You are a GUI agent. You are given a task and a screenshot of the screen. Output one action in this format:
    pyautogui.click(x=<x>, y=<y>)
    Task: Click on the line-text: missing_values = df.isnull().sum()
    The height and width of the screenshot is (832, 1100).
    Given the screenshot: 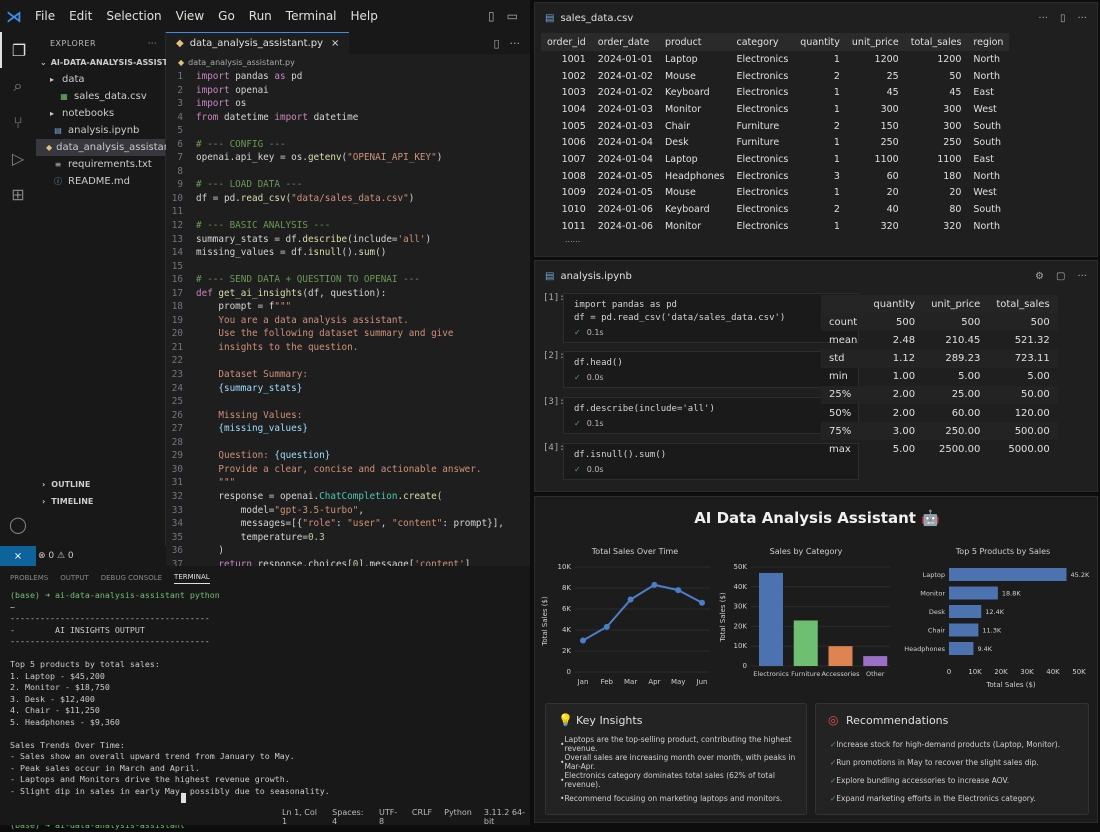 What is the action you would take?
    pyautogui.click(x=291, y=253)
    